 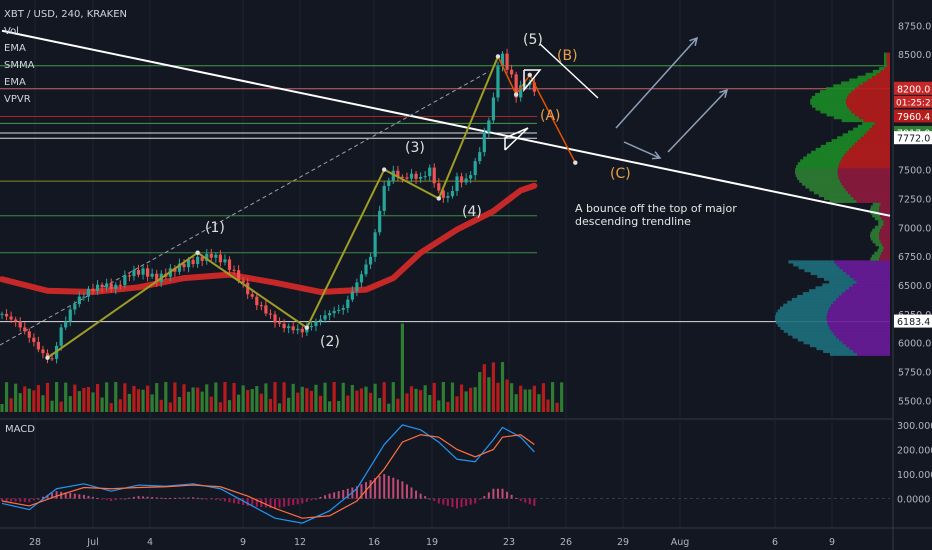 I want to click on price-tag-box, so click(x=913, y=116).